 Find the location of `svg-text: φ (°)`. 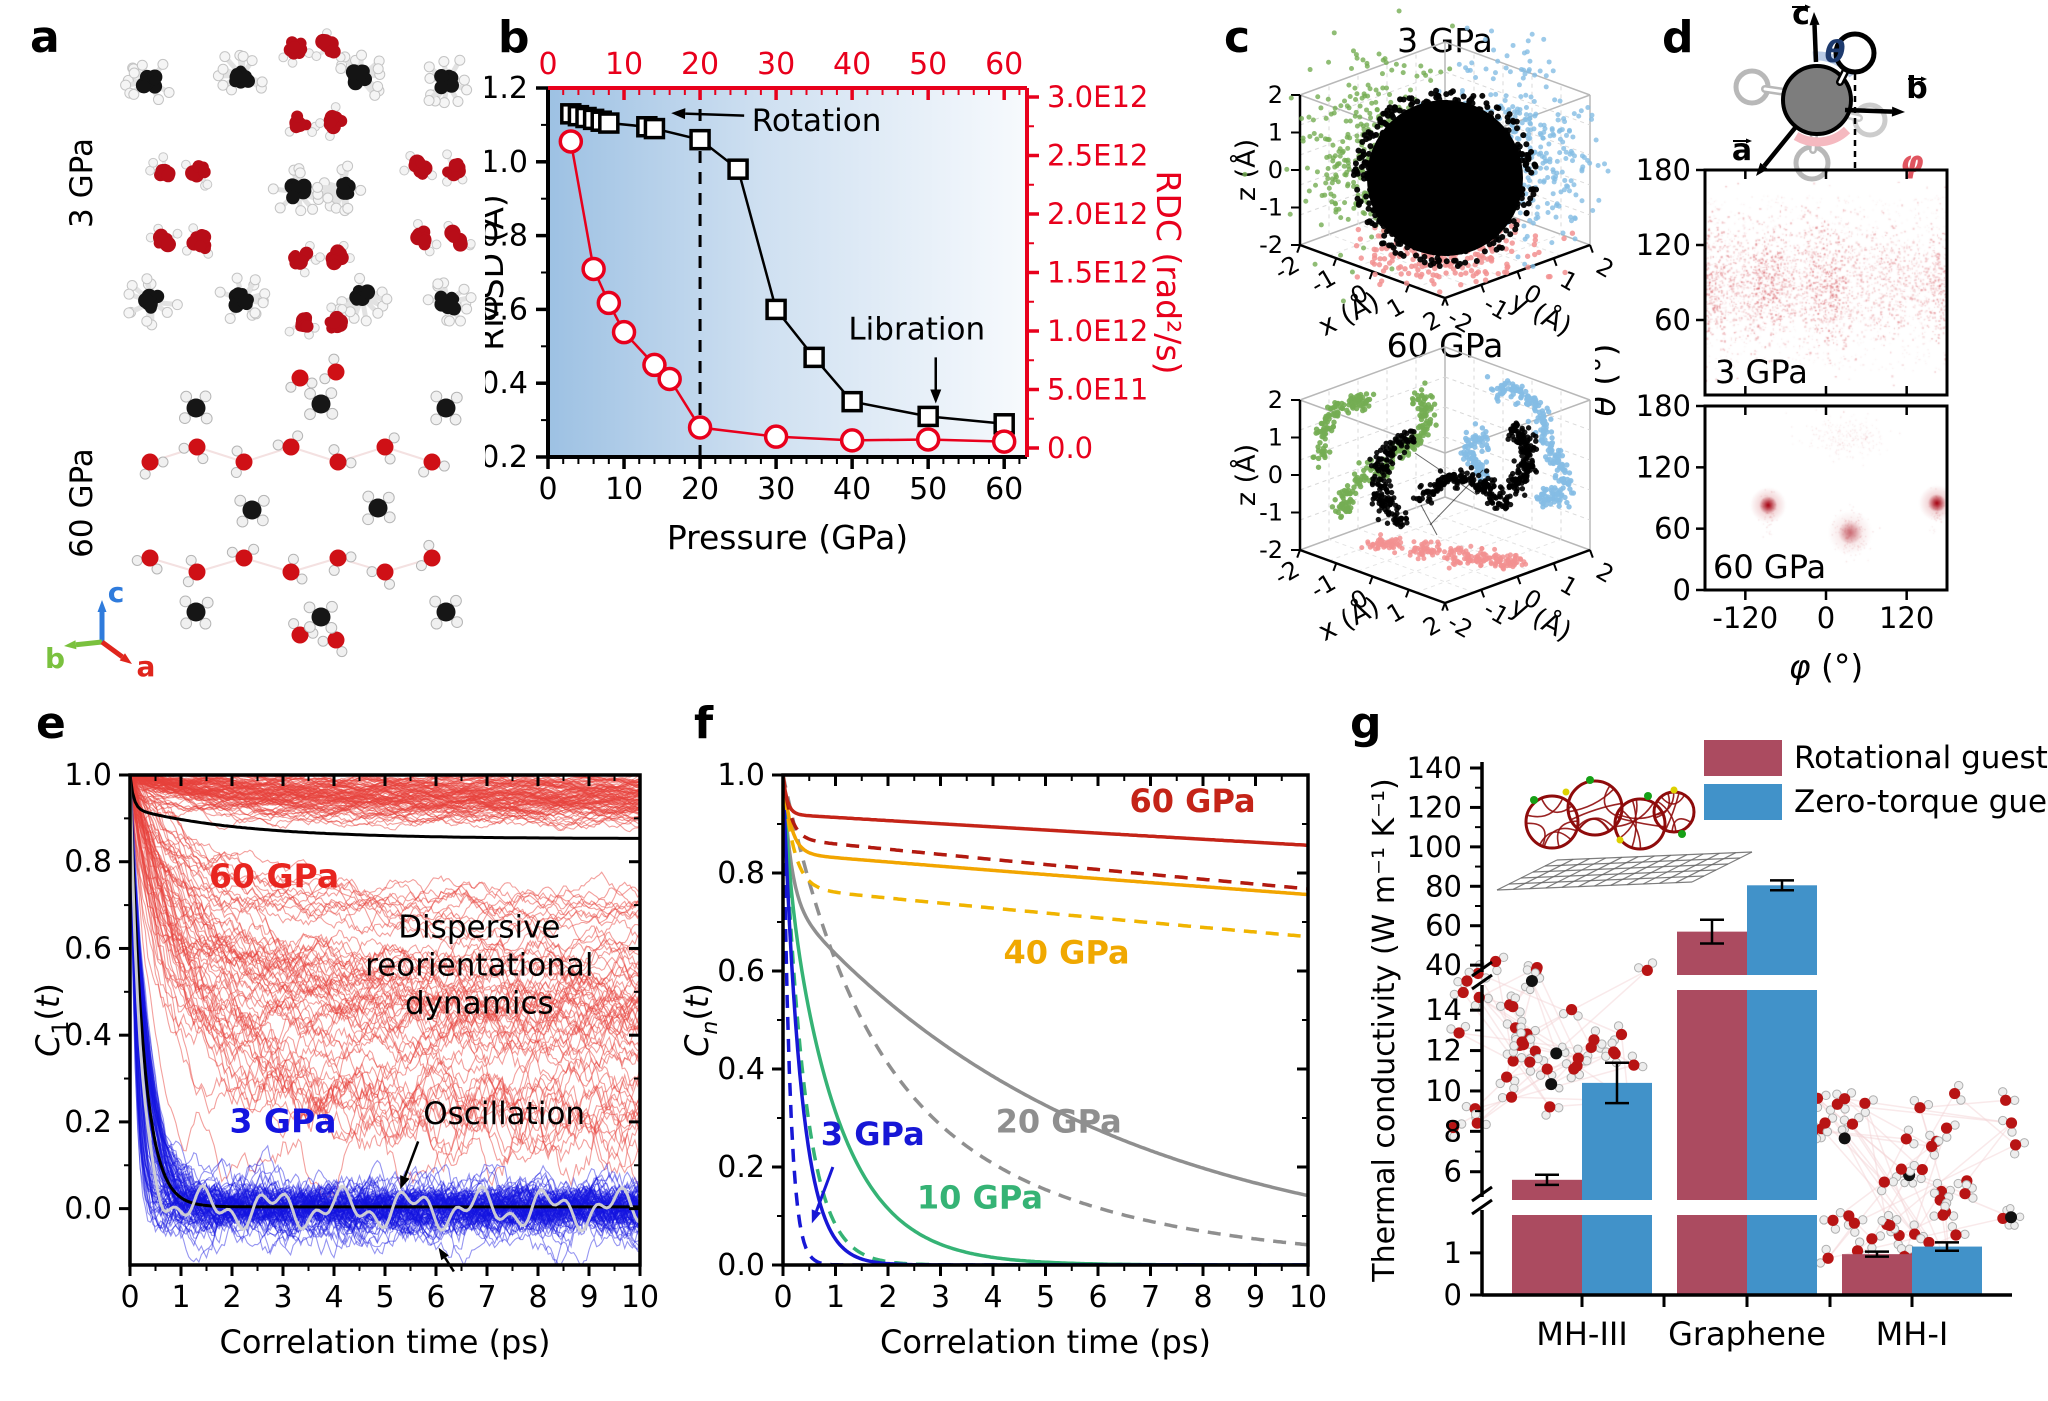

svg-text: φ (°) is located at coordinates (1826, 666).